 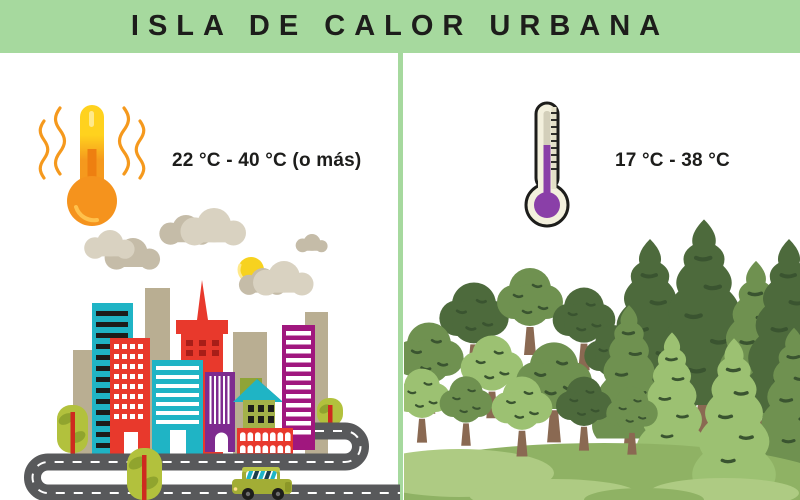 I want to click on heat-waves-icon, so click(x=92, y=143).